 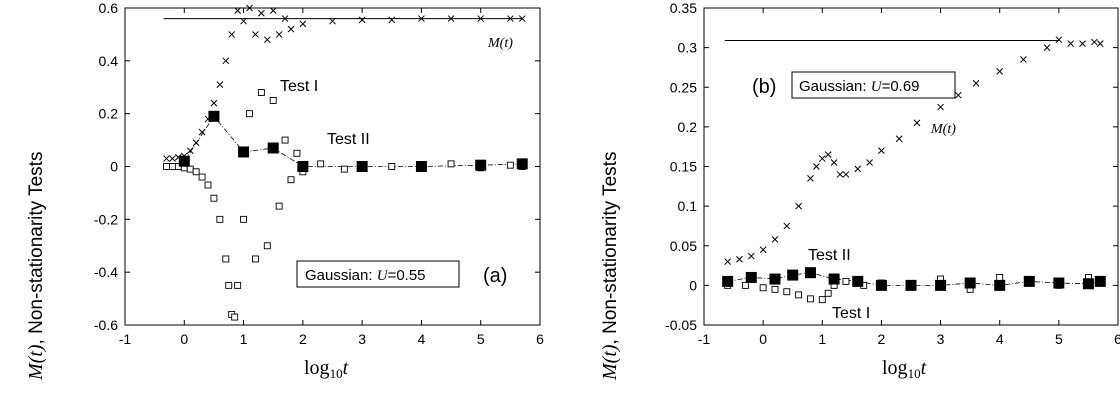 I want to click on panel-a-y-axis-label: M(t), Non-stationarity Tests, so click(x=36, y=266).